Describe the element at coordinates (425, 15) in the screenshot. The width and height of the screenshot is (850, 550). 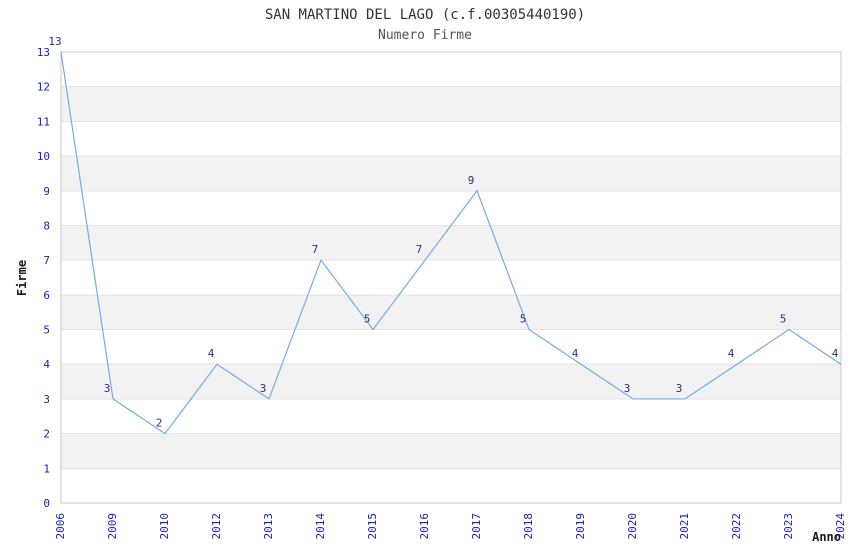
I see `chart-title: SAN MARTINO DEL LAGO (c.f.00305440190)` at that location.